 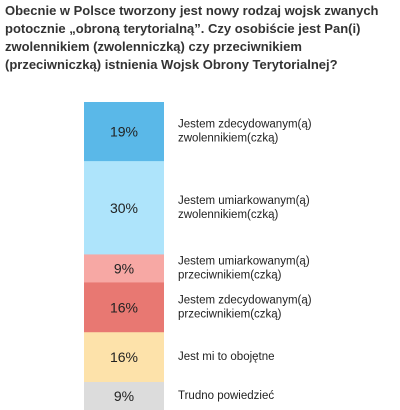 I want to click on segment-value-label-5: 16%, so click(x=124, y=357).